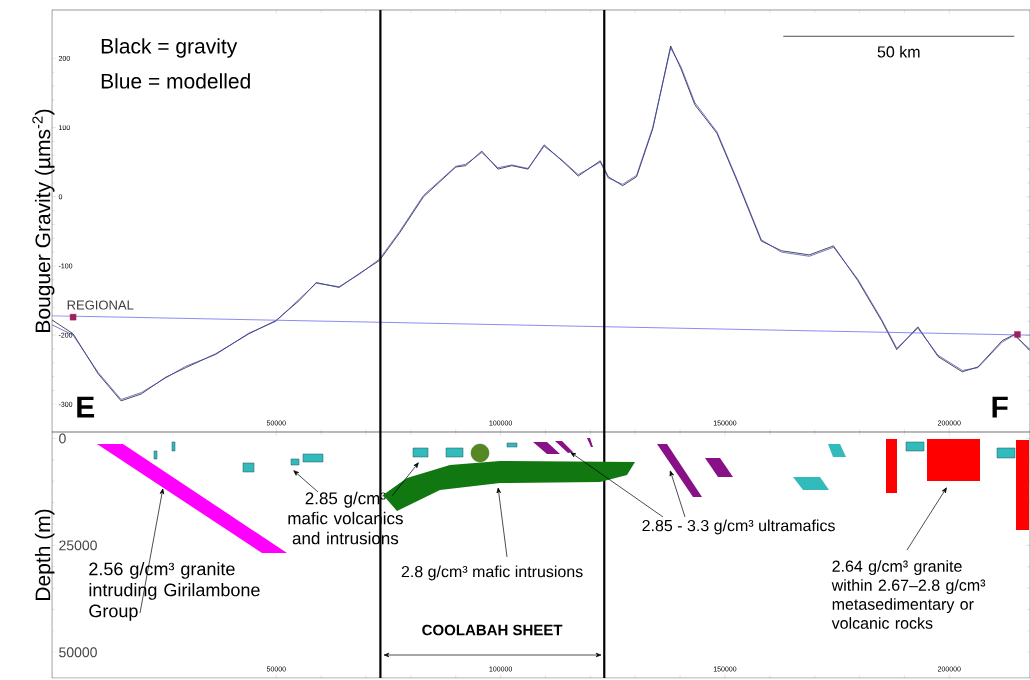  What do you see at coordinates (1000, 407) in the screenshot?
I see `annotation: F` at bounding box center [1000, 407].